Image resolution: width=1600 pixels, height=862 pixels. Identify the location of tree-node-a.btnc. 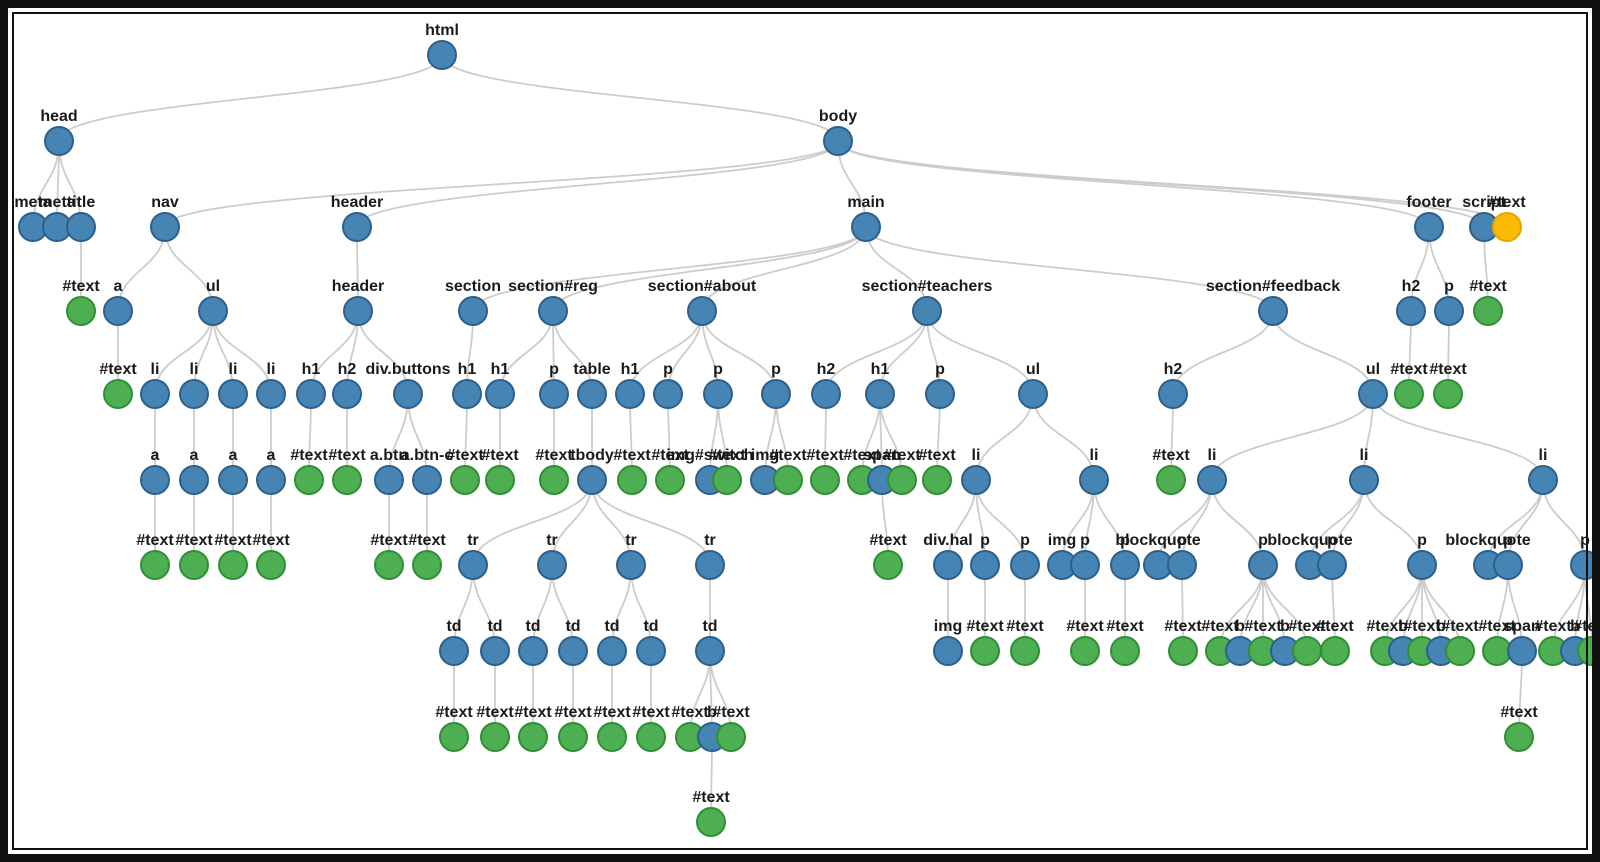
(427, 480).